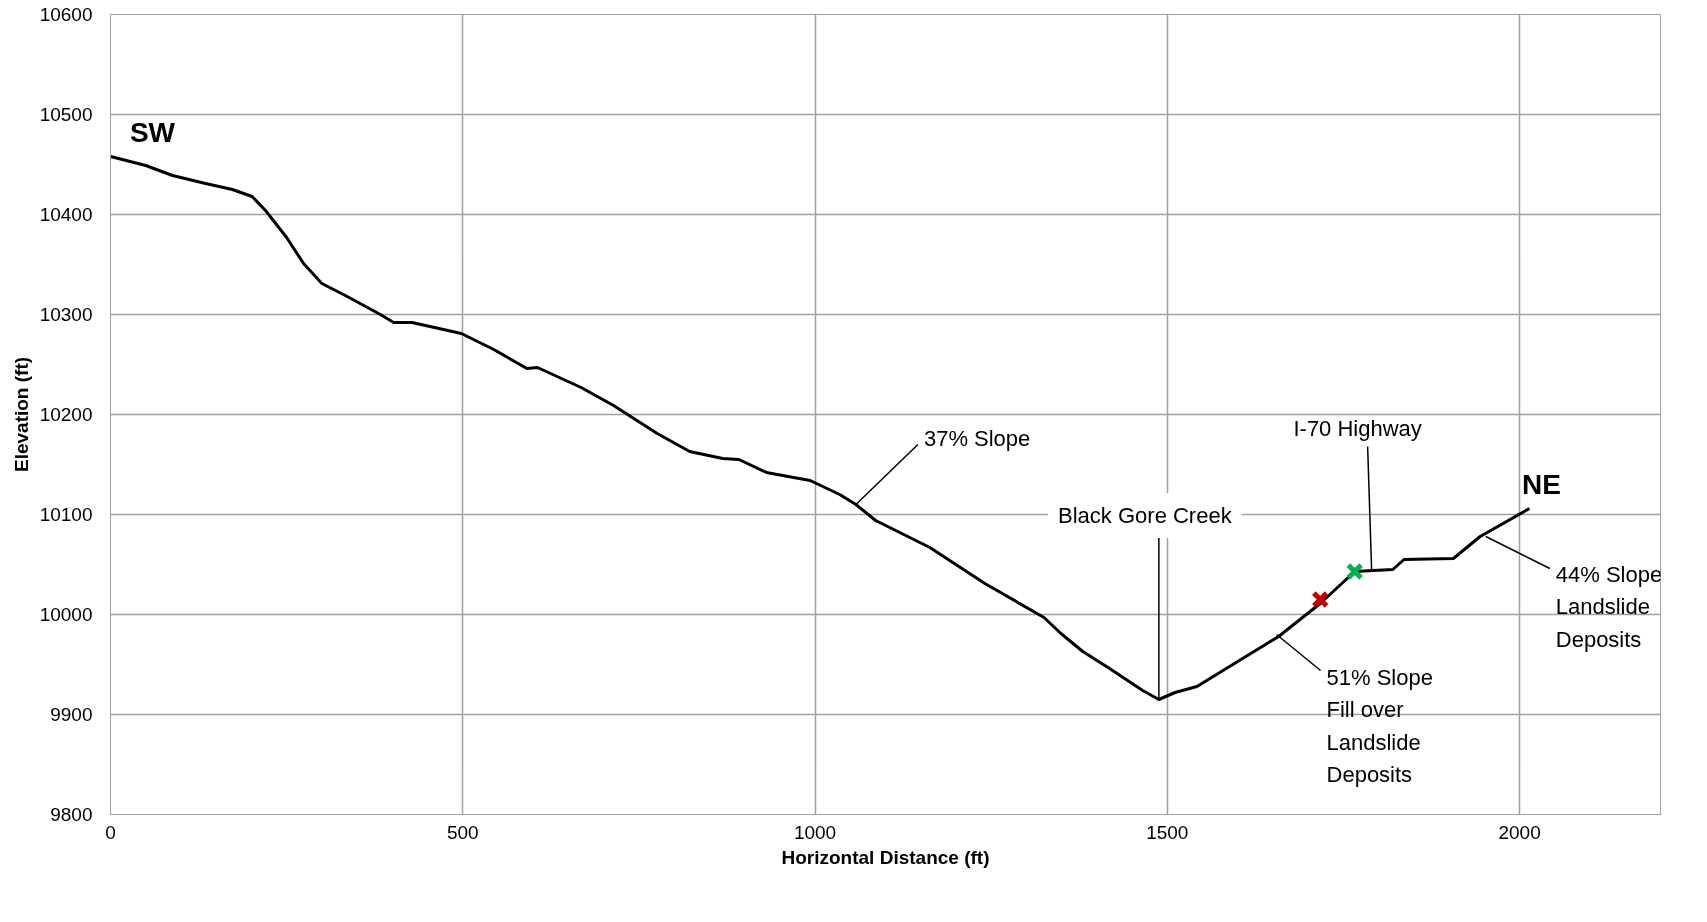 The image size is (1707, 922). I want to click on y-tick-label: 10100, so click(66, 514).